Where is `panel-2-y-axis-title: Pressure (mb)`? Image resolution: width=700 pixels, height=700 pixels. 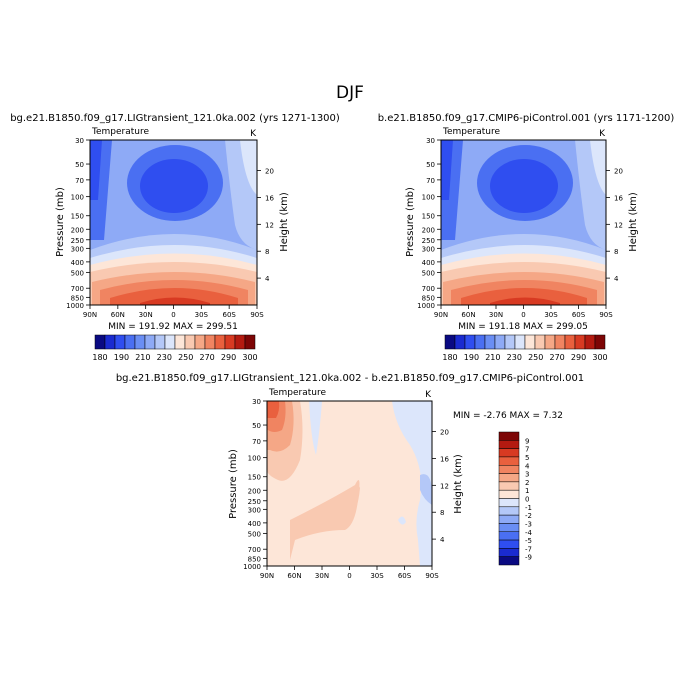
panel-2-y-axis-title: Pressure (mb) is located at coordinates (410, 222).